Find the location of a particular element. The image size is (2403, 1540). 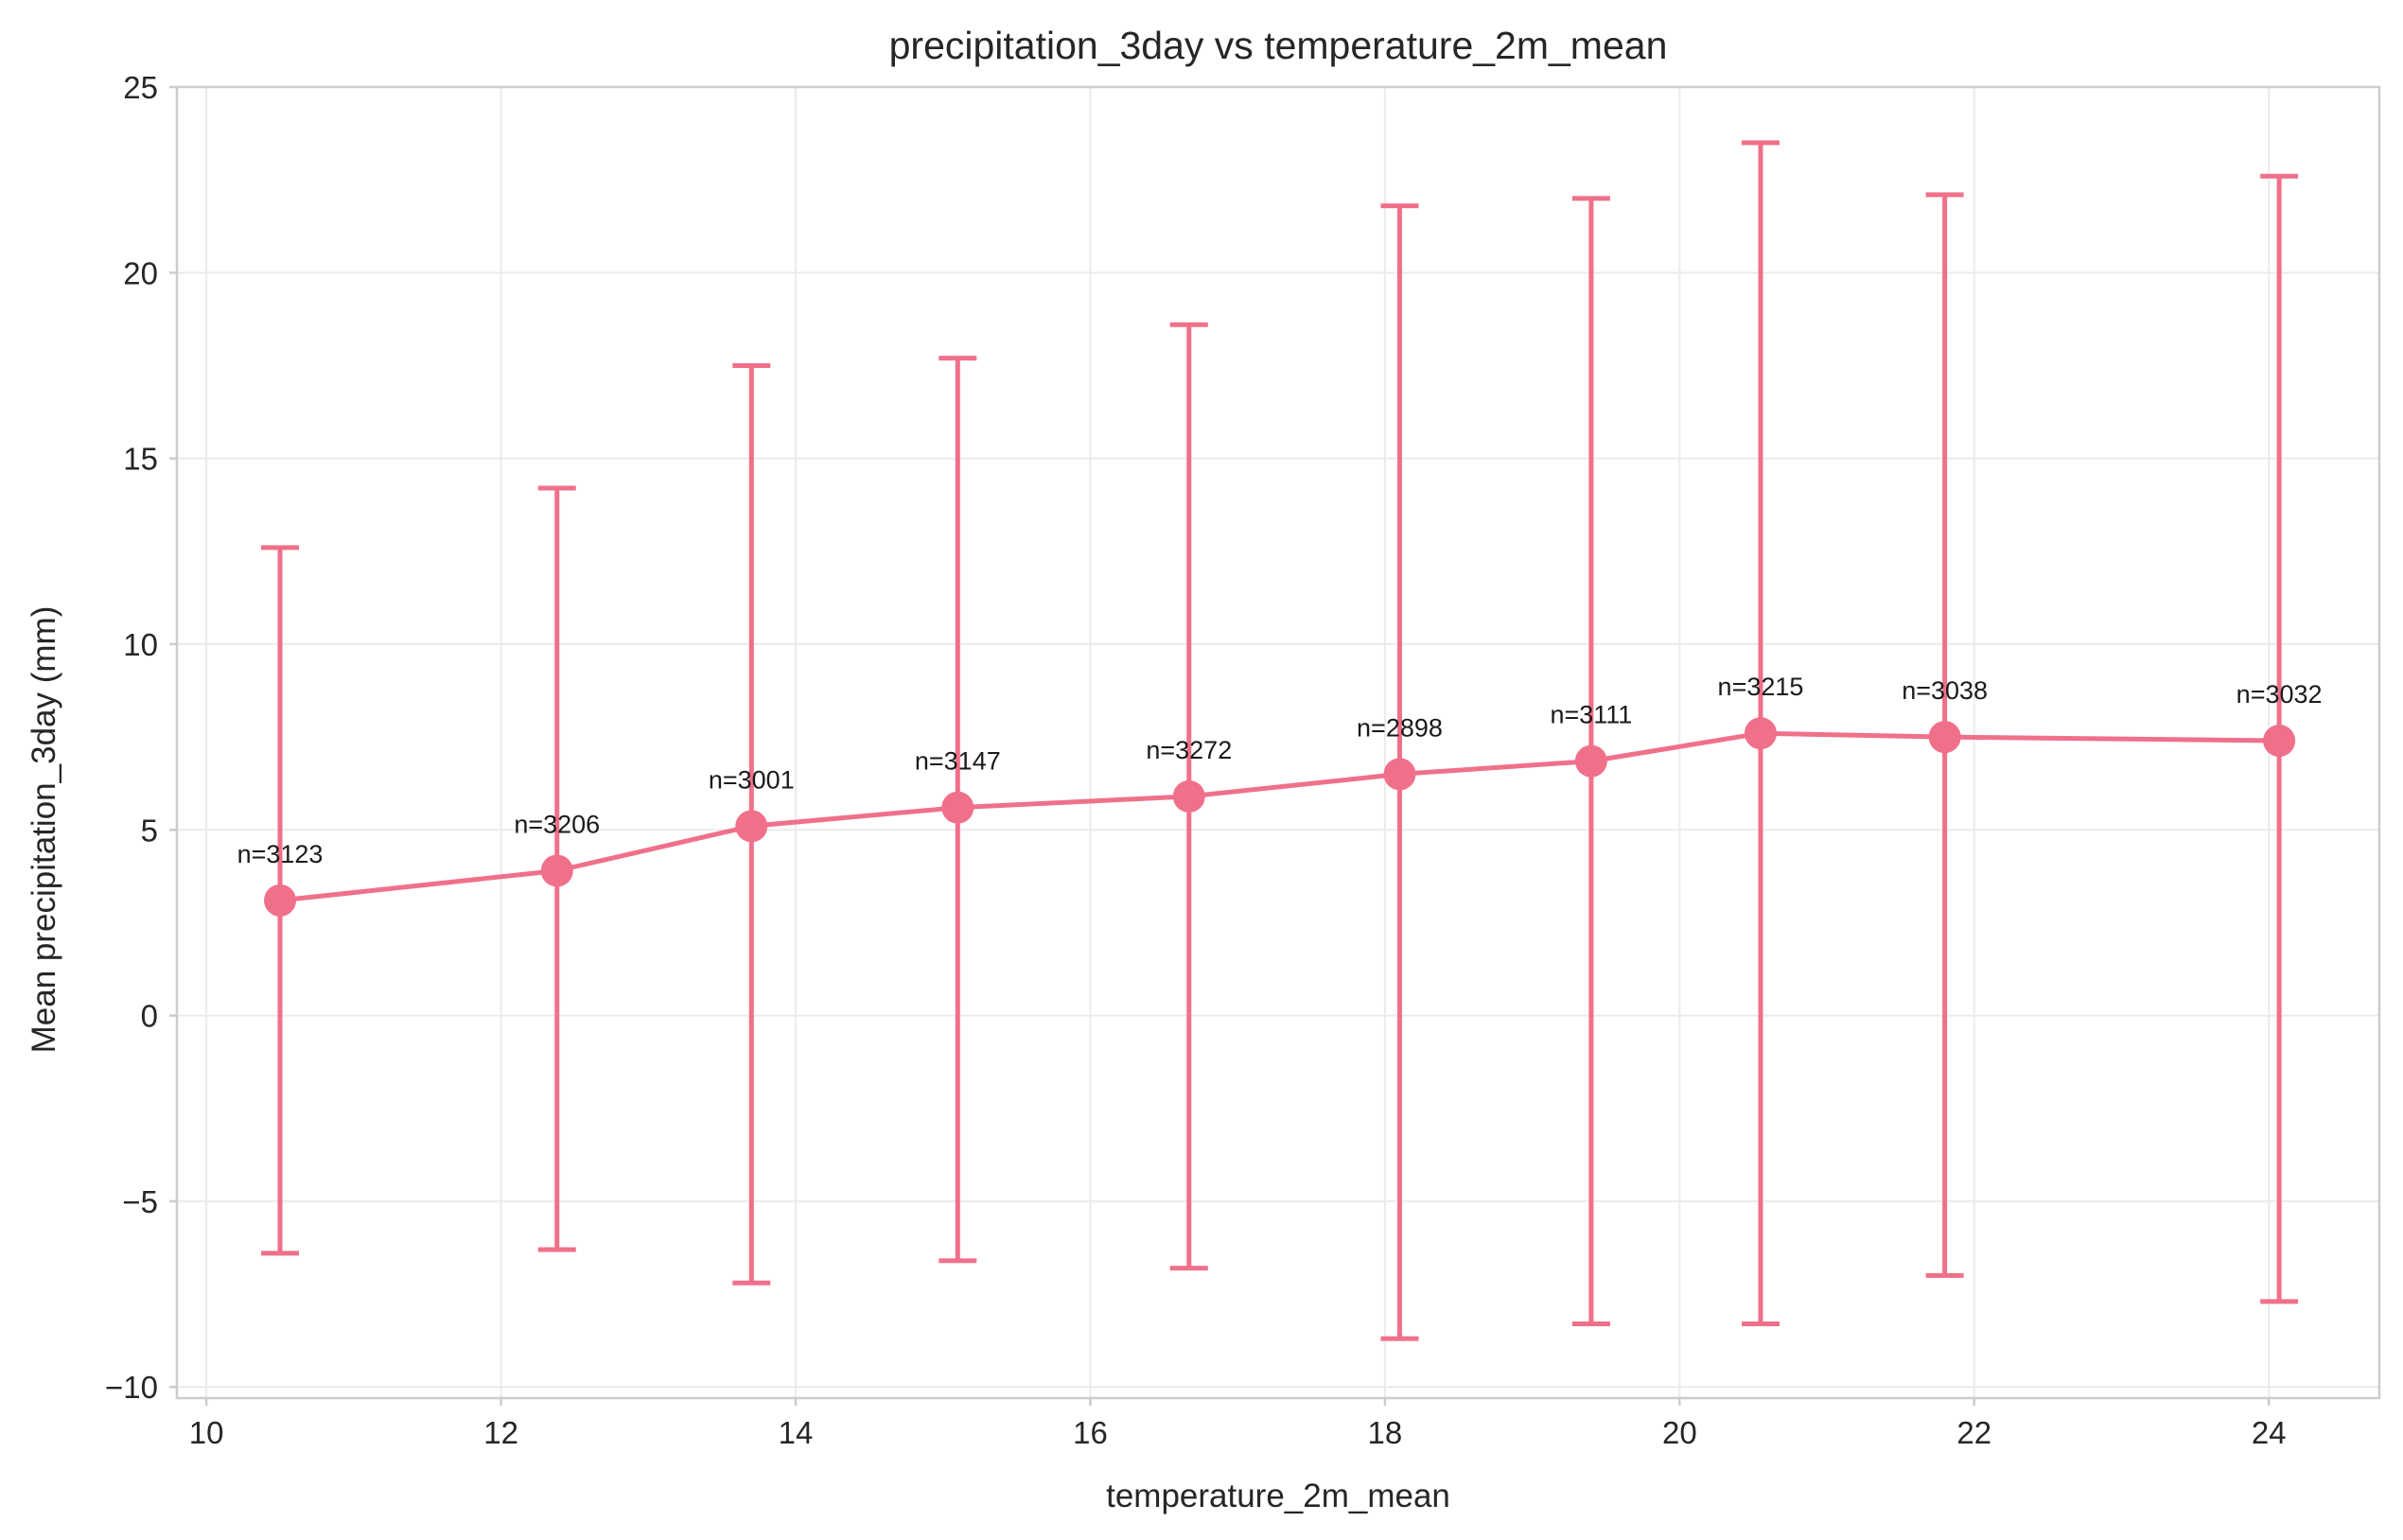

y-tick-label: 15 is located at coordinates (140, 459).